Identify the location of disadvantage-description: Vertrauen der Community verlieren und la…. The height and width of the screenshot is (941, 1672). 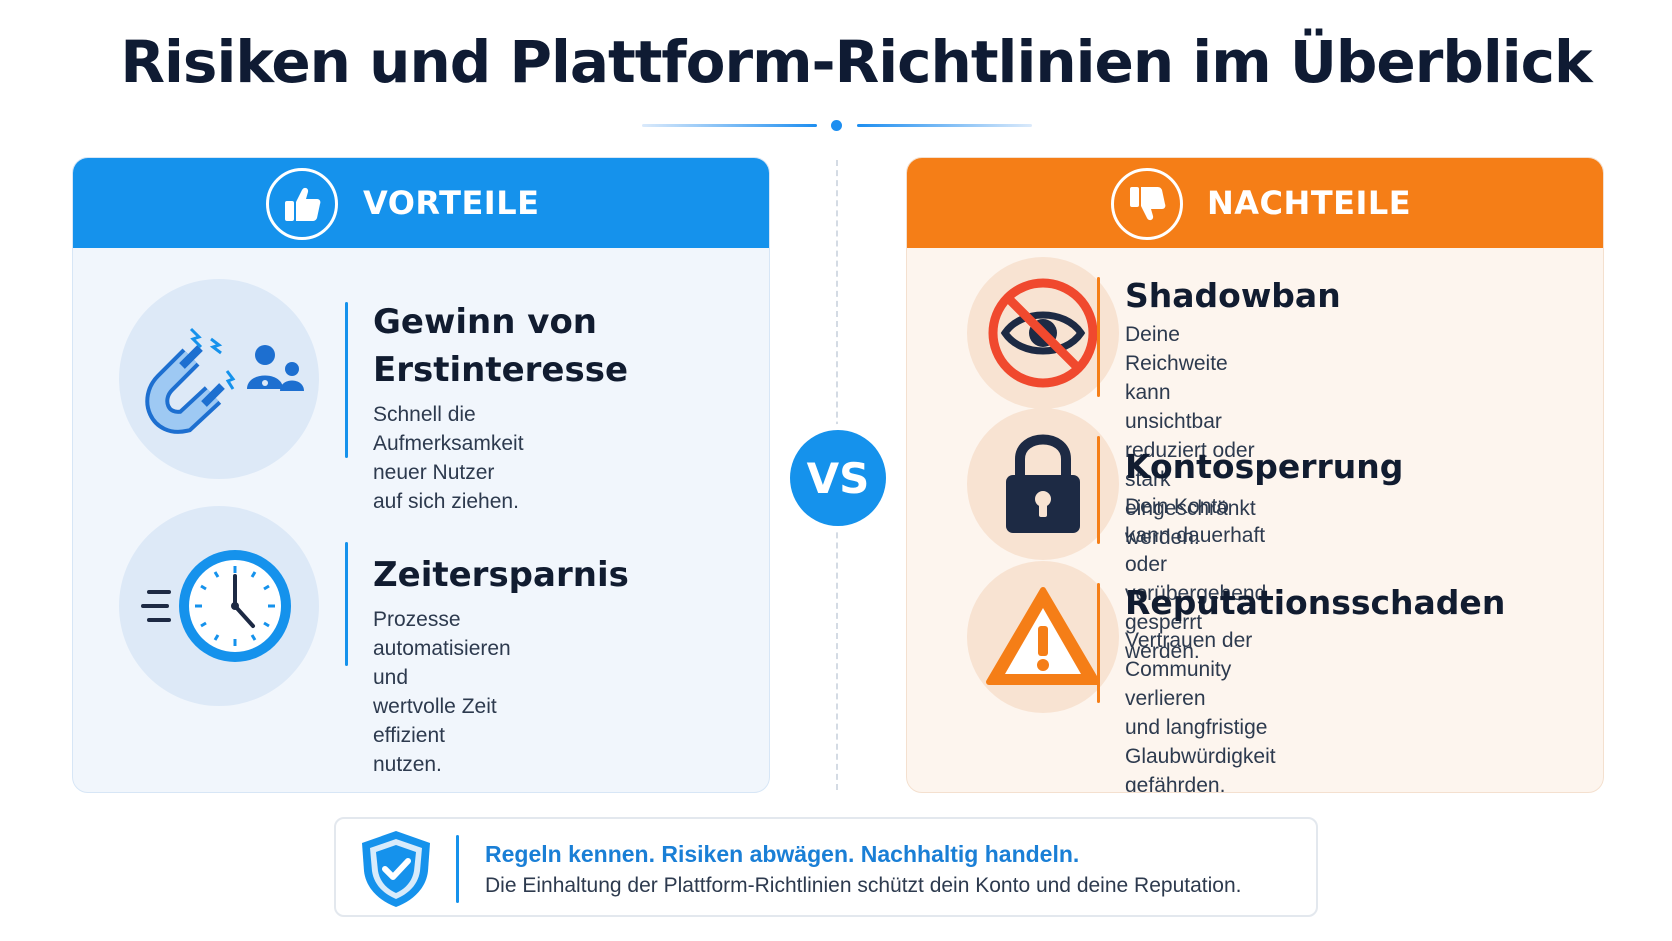
(1200, 711).